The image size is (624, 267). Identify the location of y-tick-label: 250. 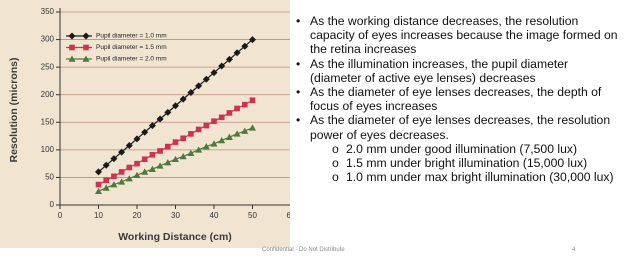
(48, 66).